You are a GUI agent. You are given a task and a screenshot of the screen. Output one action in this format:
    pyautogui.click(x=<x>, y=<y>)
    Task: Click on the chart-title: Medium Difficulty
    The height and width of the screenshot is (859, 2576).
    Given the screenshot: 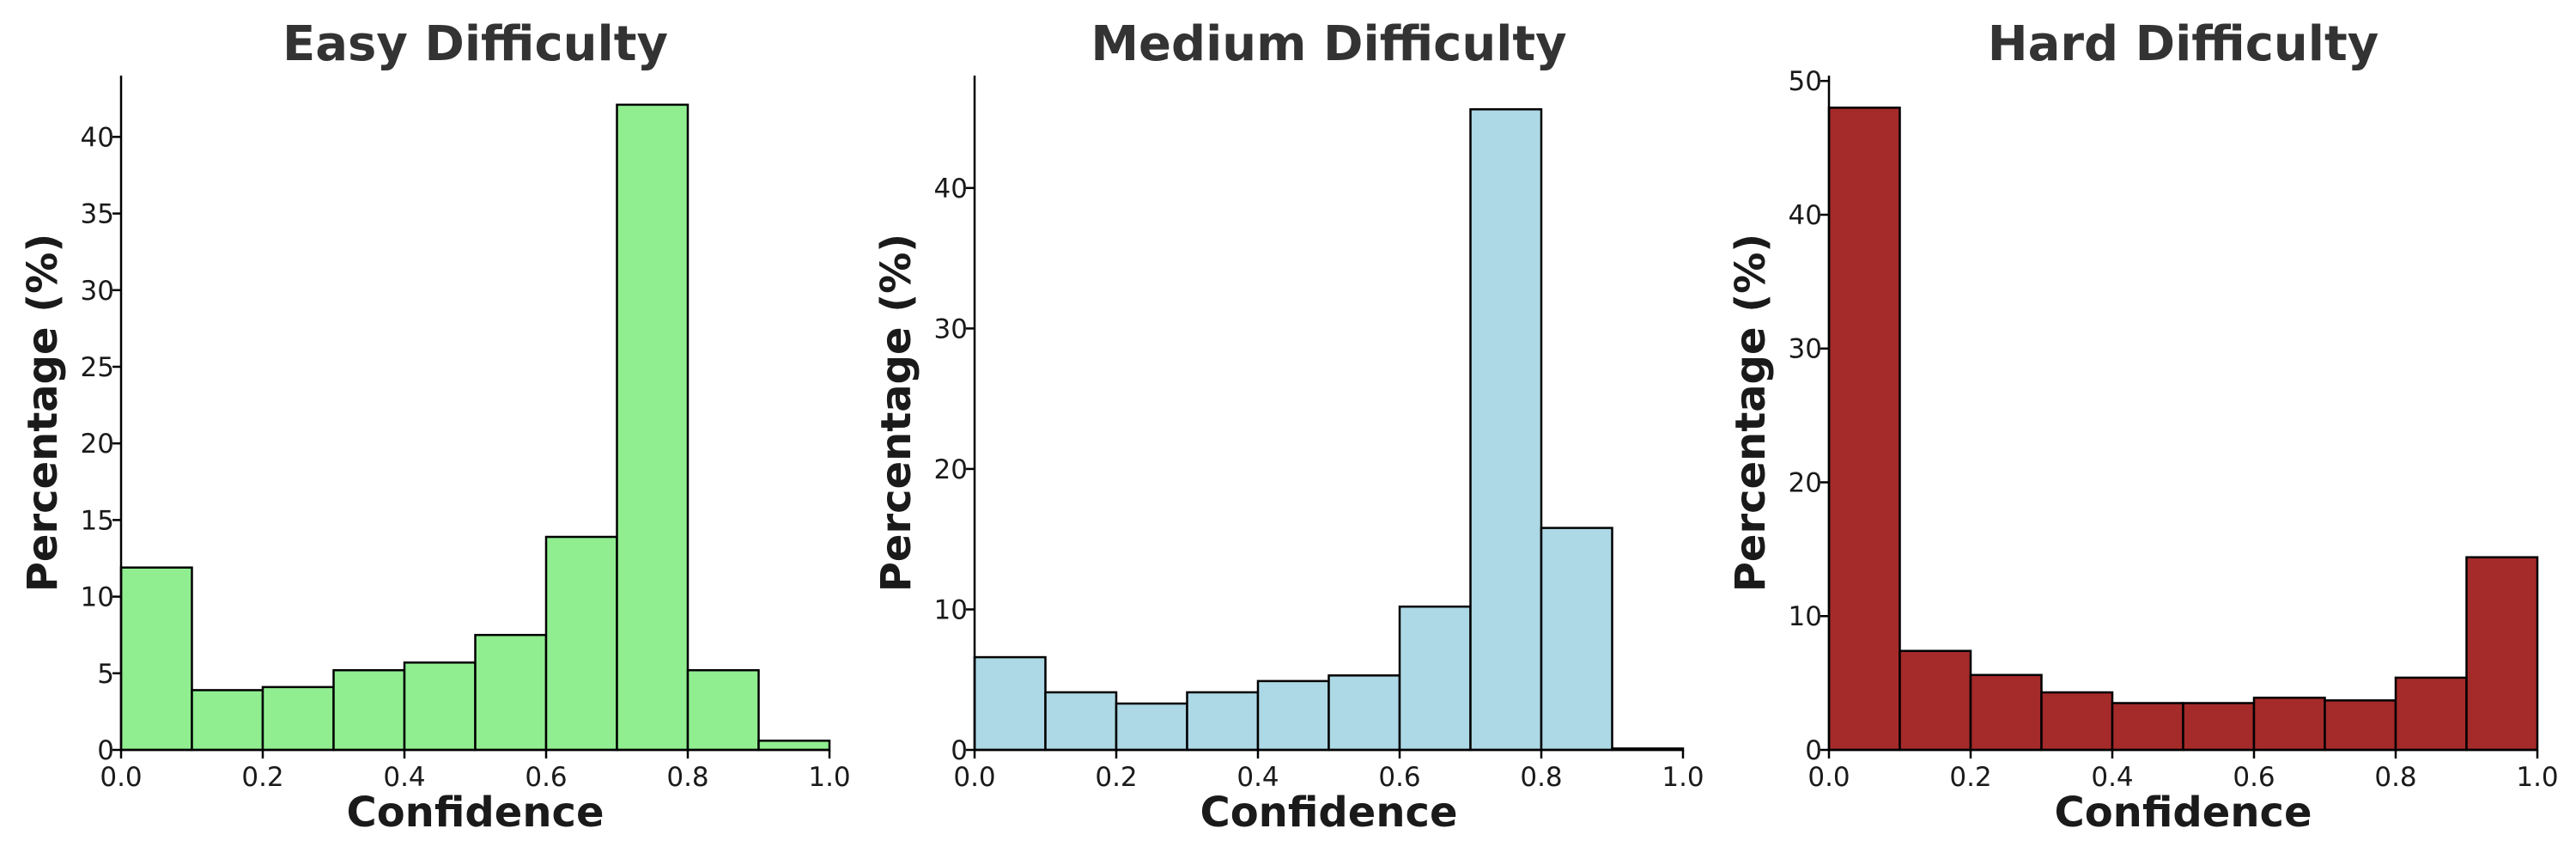 What is the action you would take?
    pyautogui.click(x=1328, y=44)
    